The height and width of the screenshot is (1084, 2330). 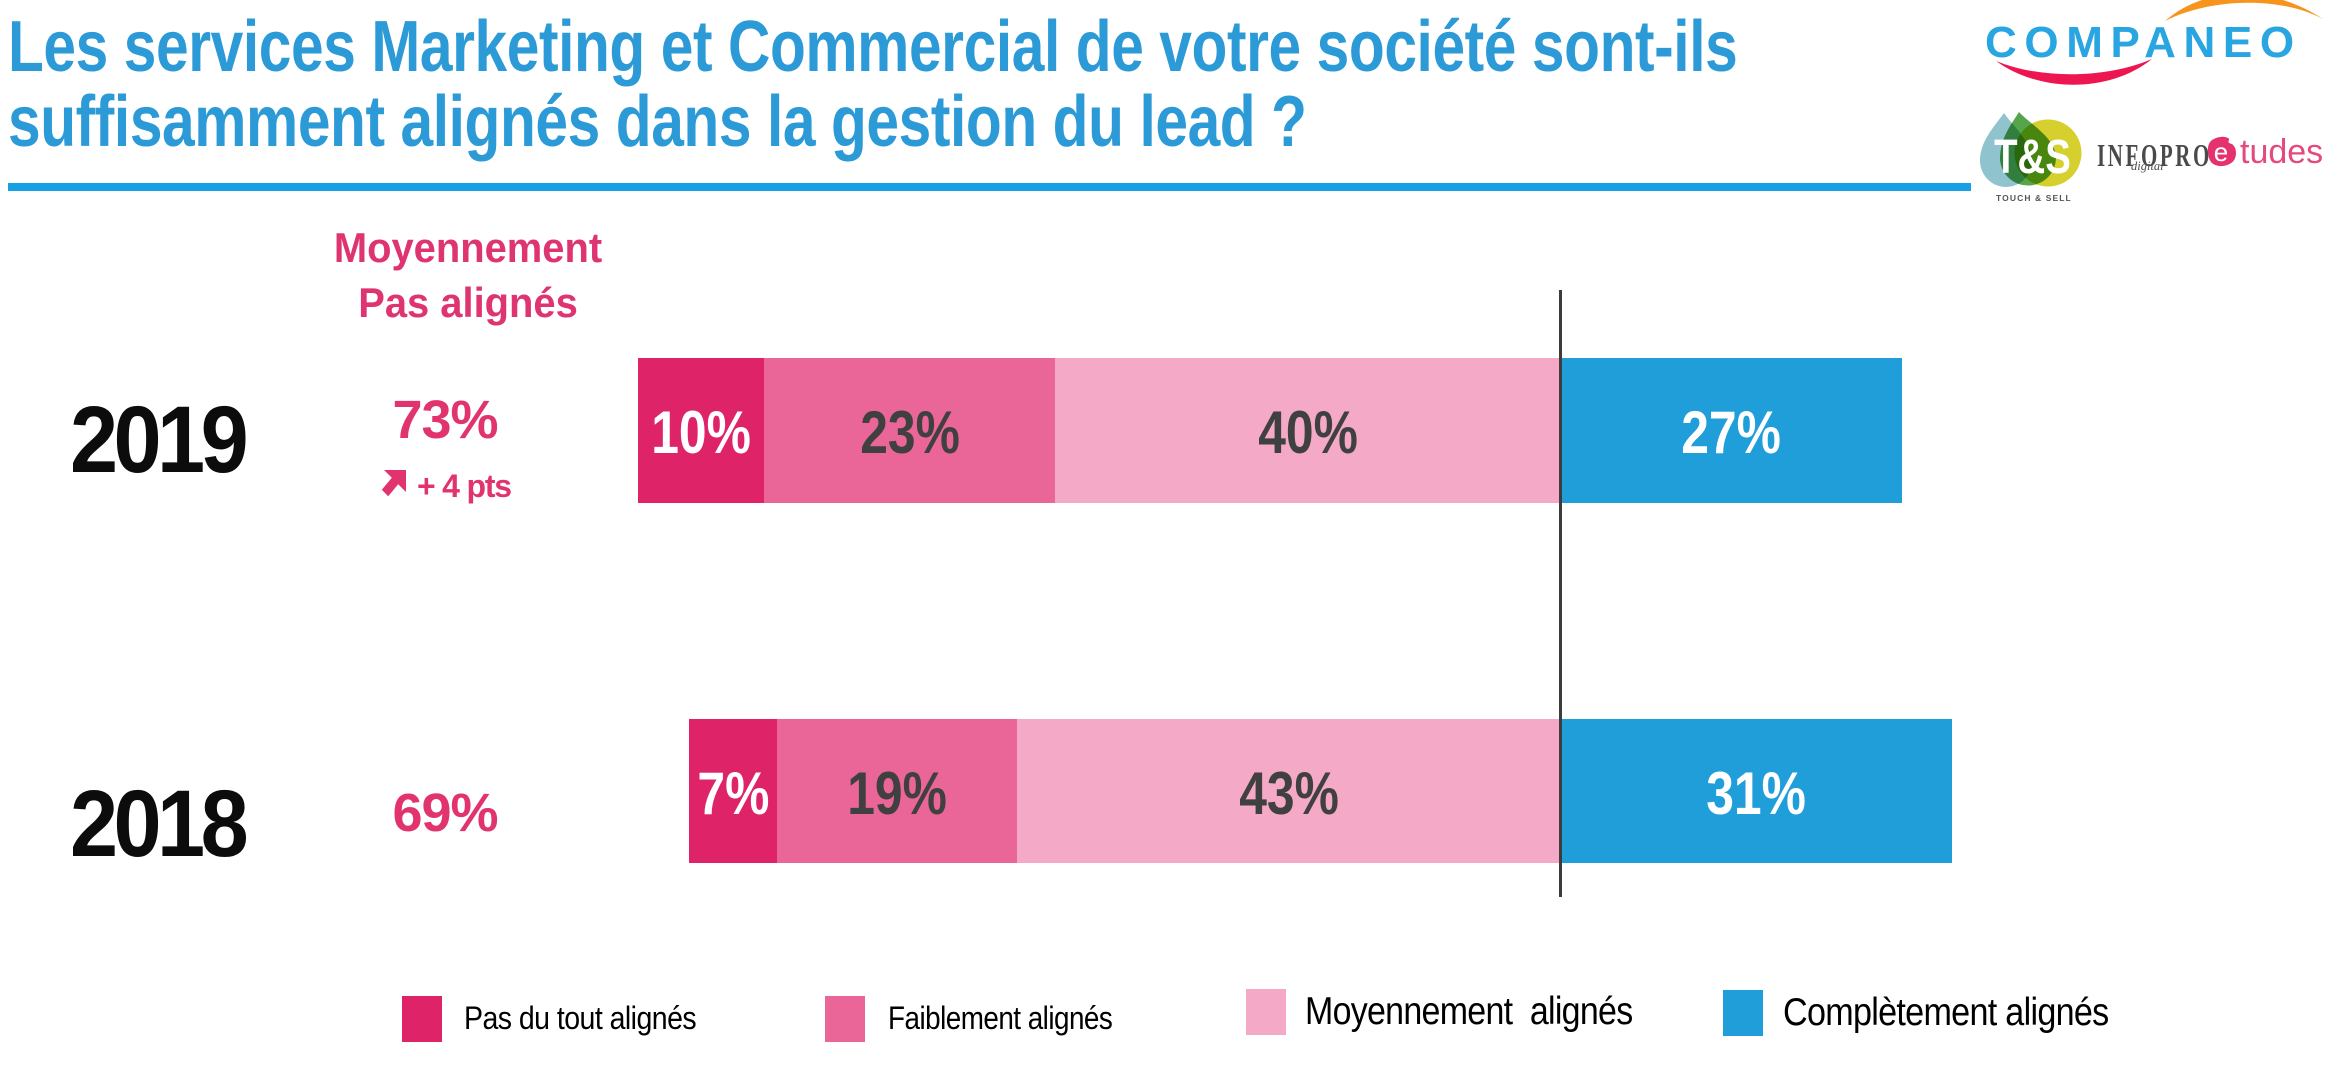 I want to click on svg-text: T&S, so click(x=2032, y=157).